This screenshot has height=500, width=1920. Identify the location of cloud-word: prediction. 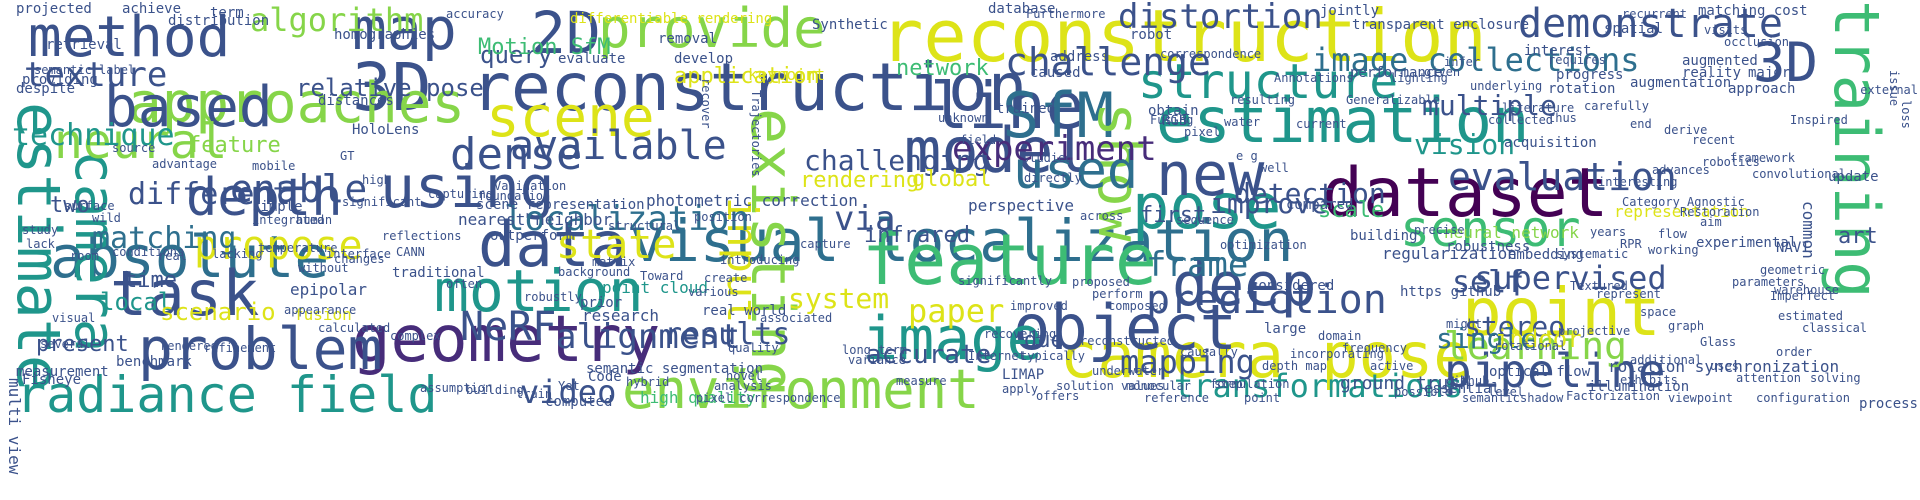
(1266, 300).